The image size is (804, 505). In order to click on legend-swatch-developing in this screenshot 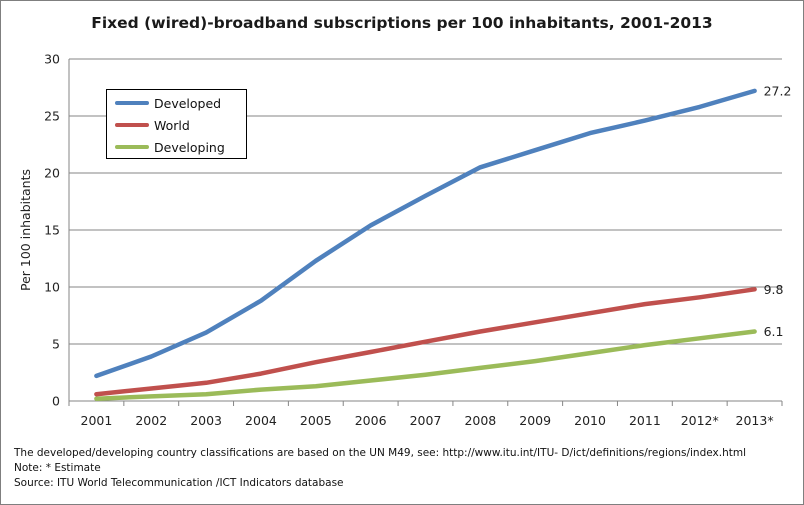, I will do `click(132, 147)`.